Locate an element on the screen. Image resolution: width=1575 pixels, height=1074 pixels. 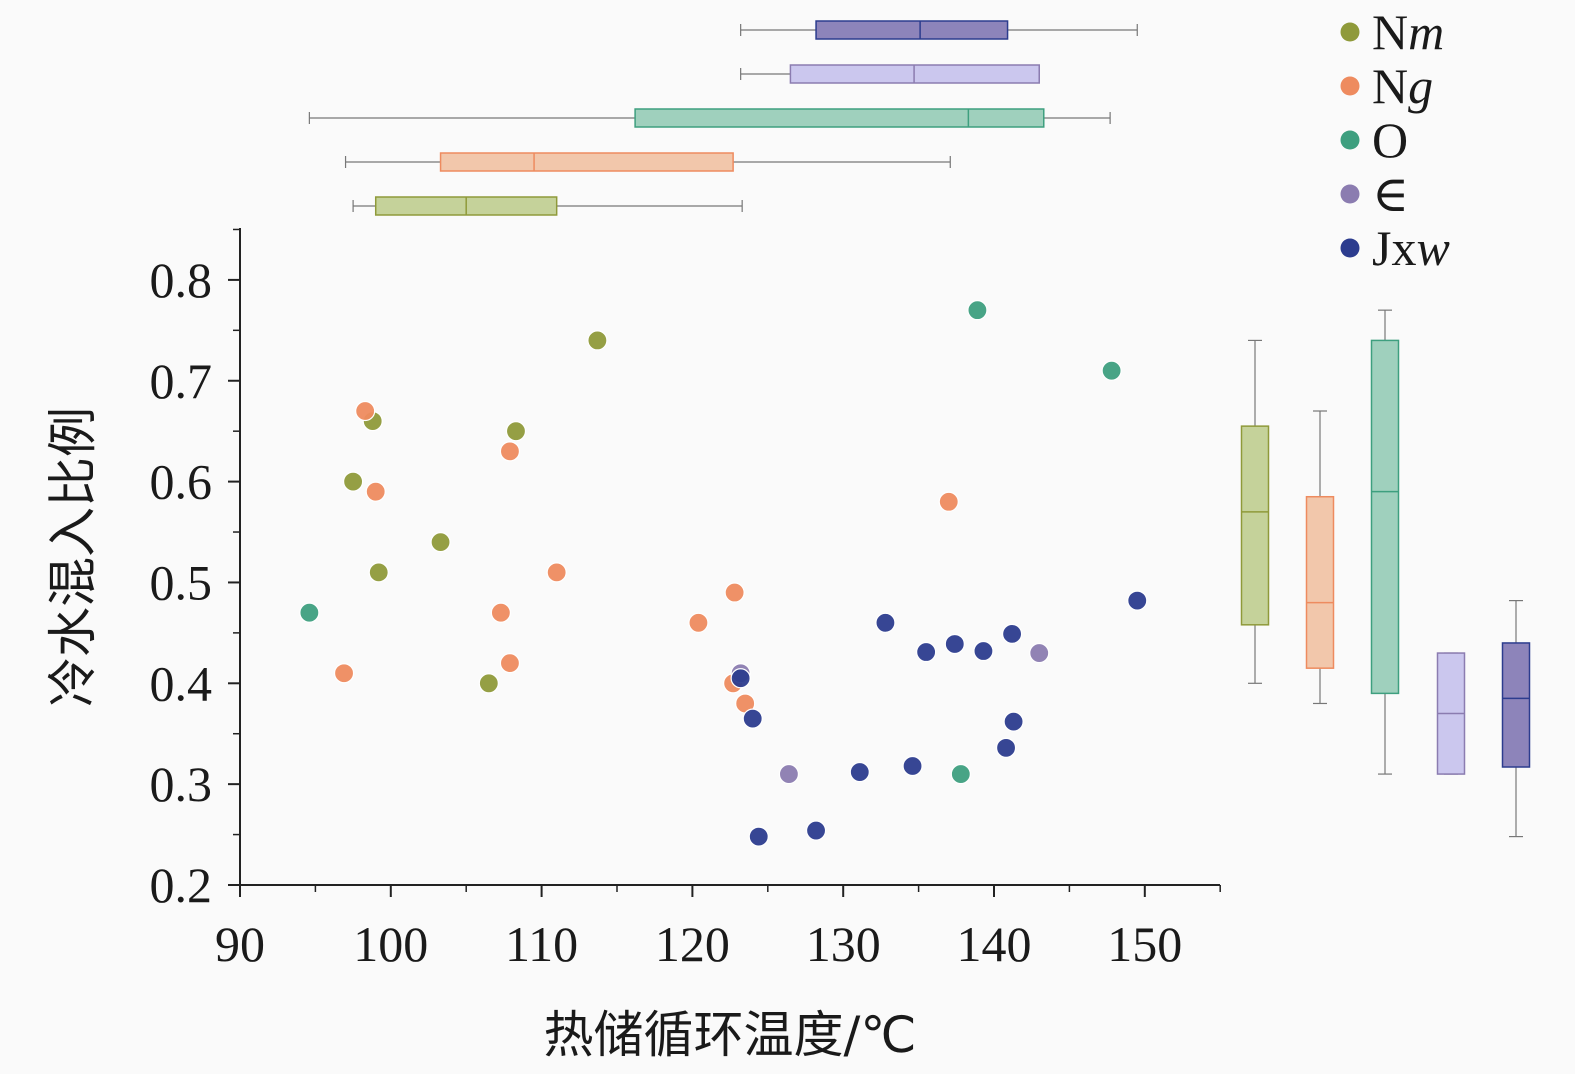
legend-item: Nm is located at coordinates (1392, 32).